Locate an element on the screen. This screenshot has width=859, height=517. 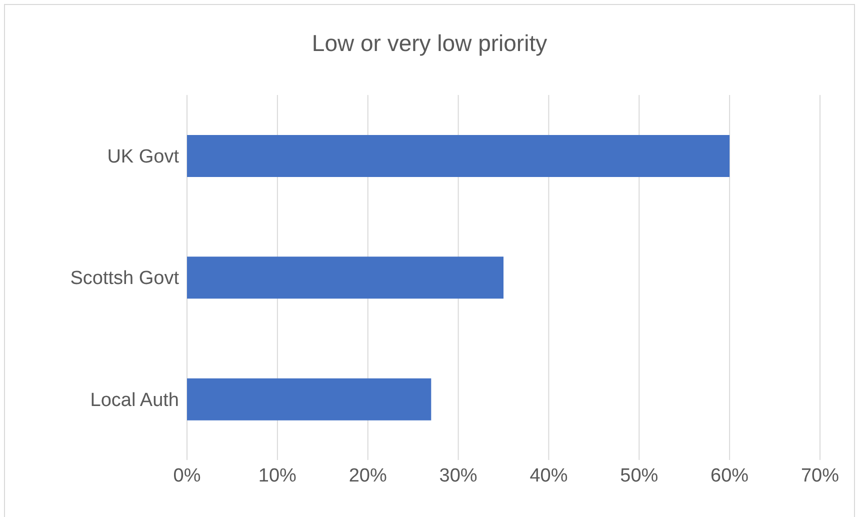
x-tick-label: 0% is located at coordinates (187, 475).